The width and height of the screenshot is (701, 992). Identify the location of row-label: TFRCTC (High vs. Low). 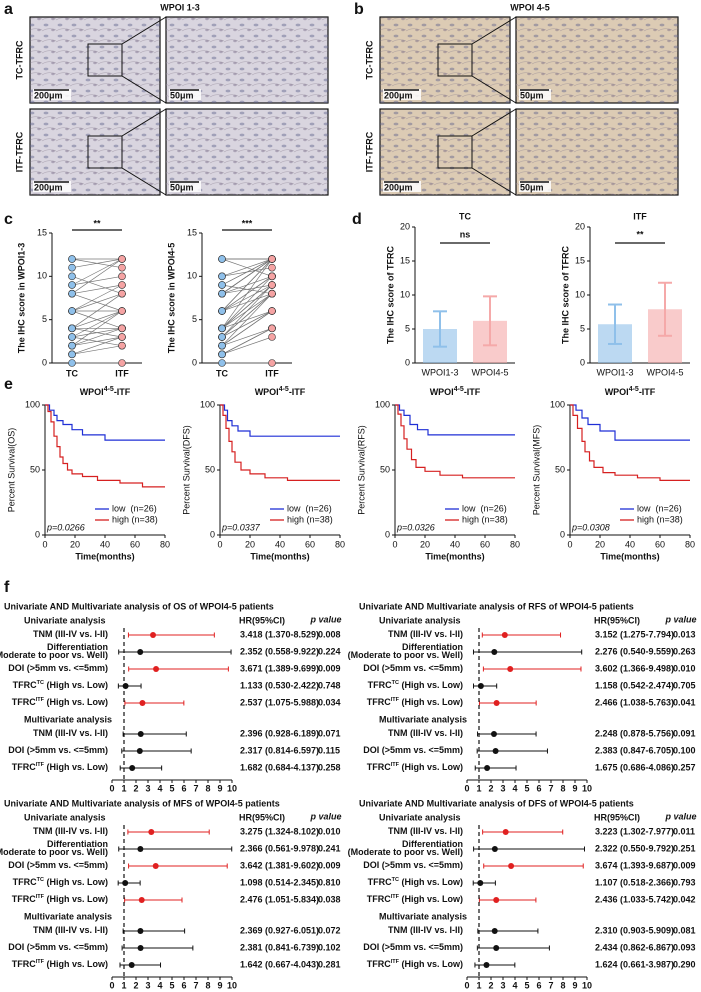
(60, 685).